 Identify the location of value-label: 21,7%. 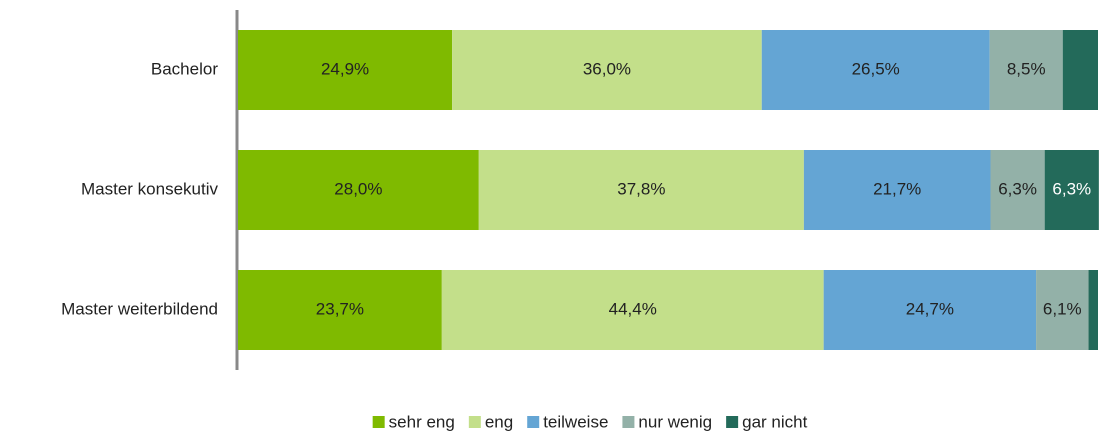
(897, 188).